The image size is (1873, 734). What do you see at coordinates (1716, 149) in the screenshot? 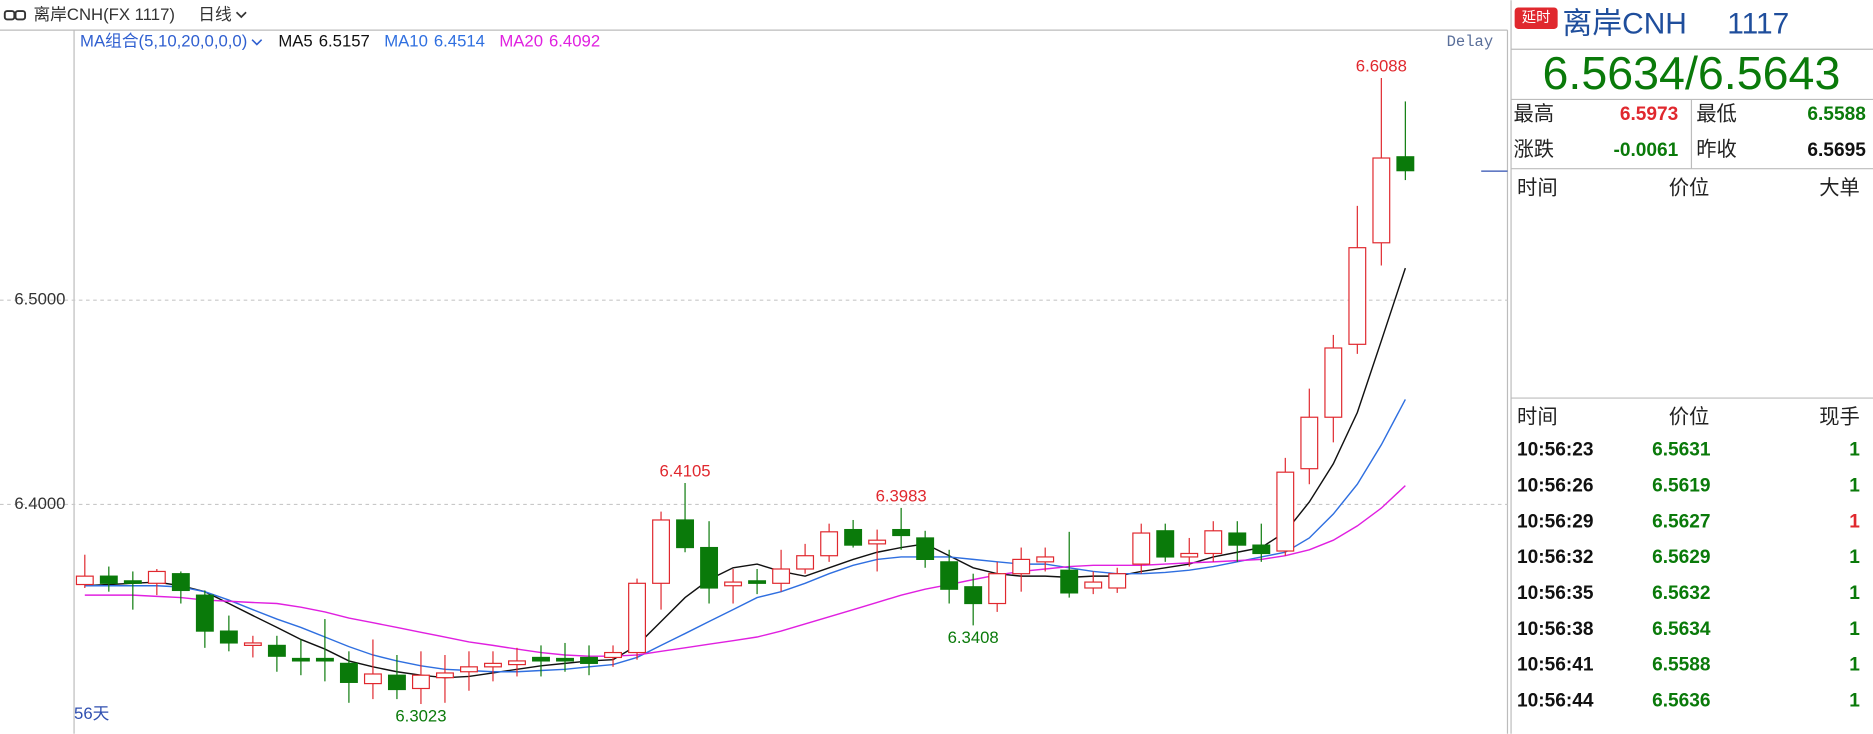
I see `stat-label: 昨收` at bounding box center [1716, 149].